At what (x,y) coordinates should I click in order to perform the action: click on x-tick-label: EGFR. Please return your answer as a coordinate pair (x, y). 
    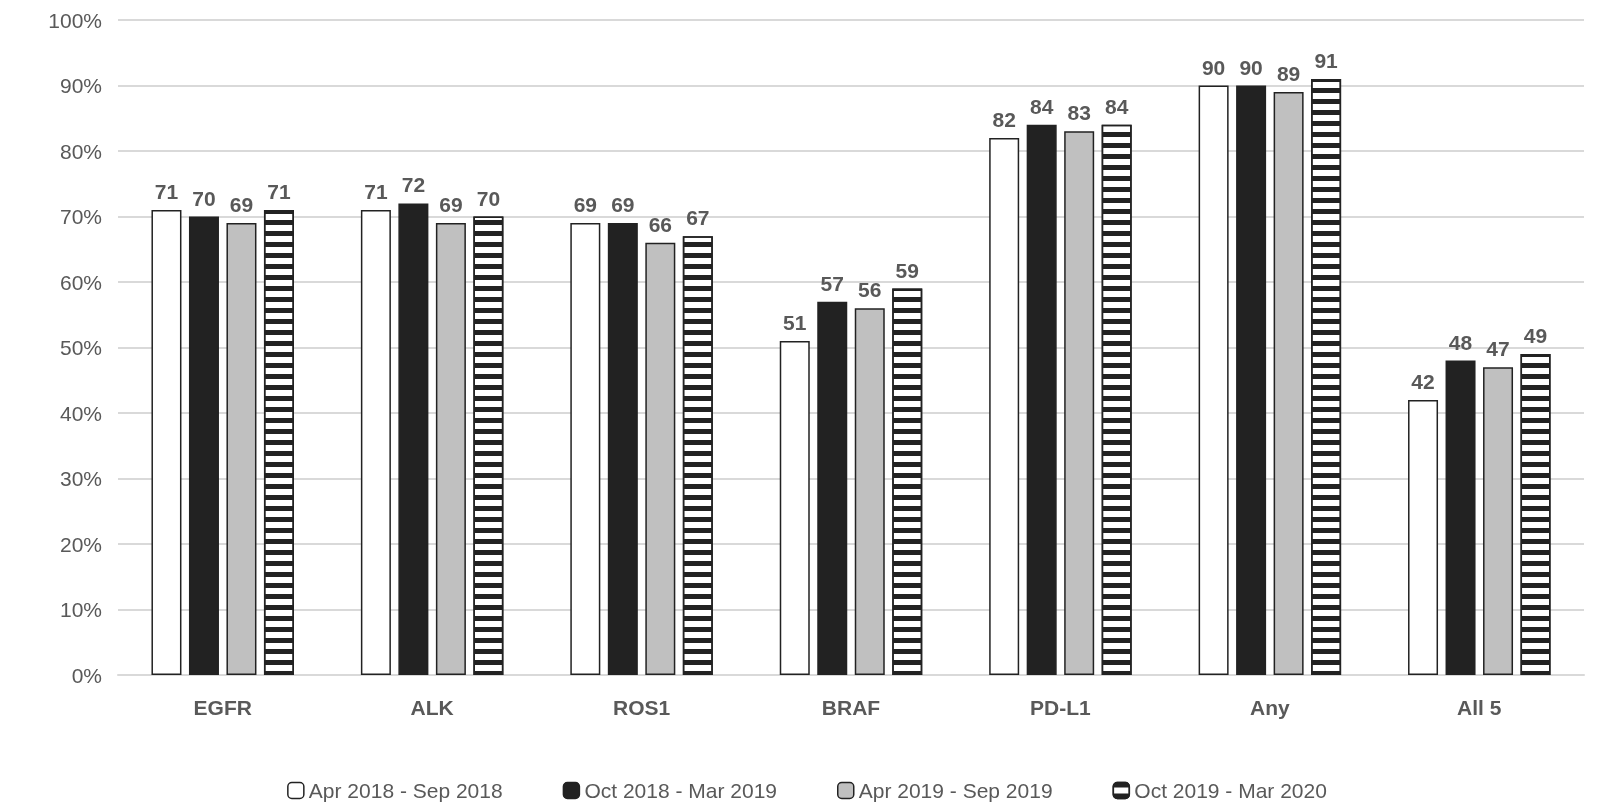
    Looking at the image, I should click on (222, 707).